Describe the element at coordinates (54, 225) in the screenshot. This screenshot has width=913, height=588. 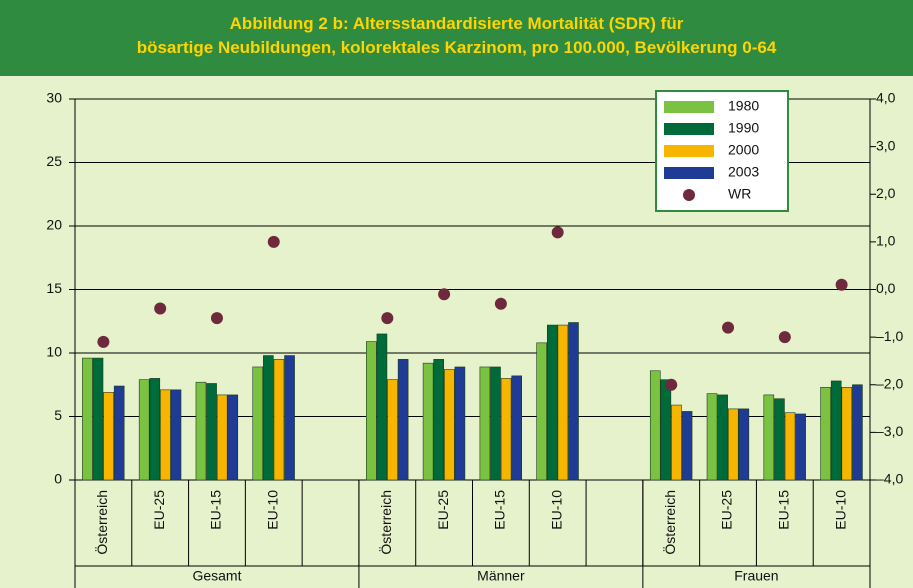
I see `y-tick-label: 20` at that location.